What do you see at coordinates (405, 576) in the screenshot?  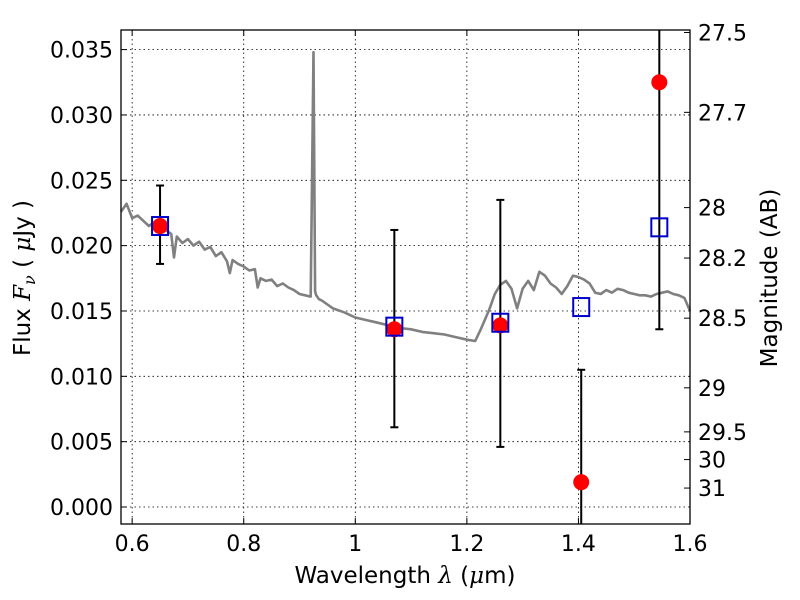 I see `x-axis-label: Wavelength λ (μm)` at bounding box center [405, 576].